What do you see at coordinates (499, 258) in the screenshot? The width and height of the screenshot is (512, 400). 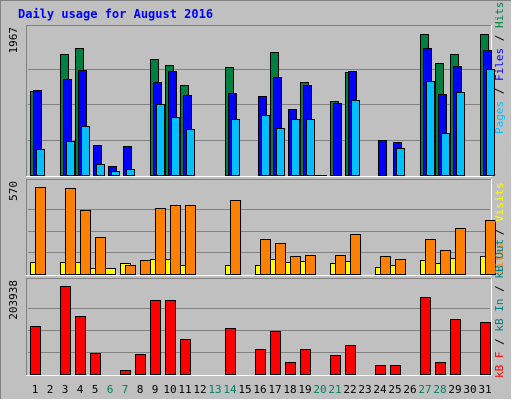 I see `legend-middle-segment: Sites` at bounding box center [499, 258].